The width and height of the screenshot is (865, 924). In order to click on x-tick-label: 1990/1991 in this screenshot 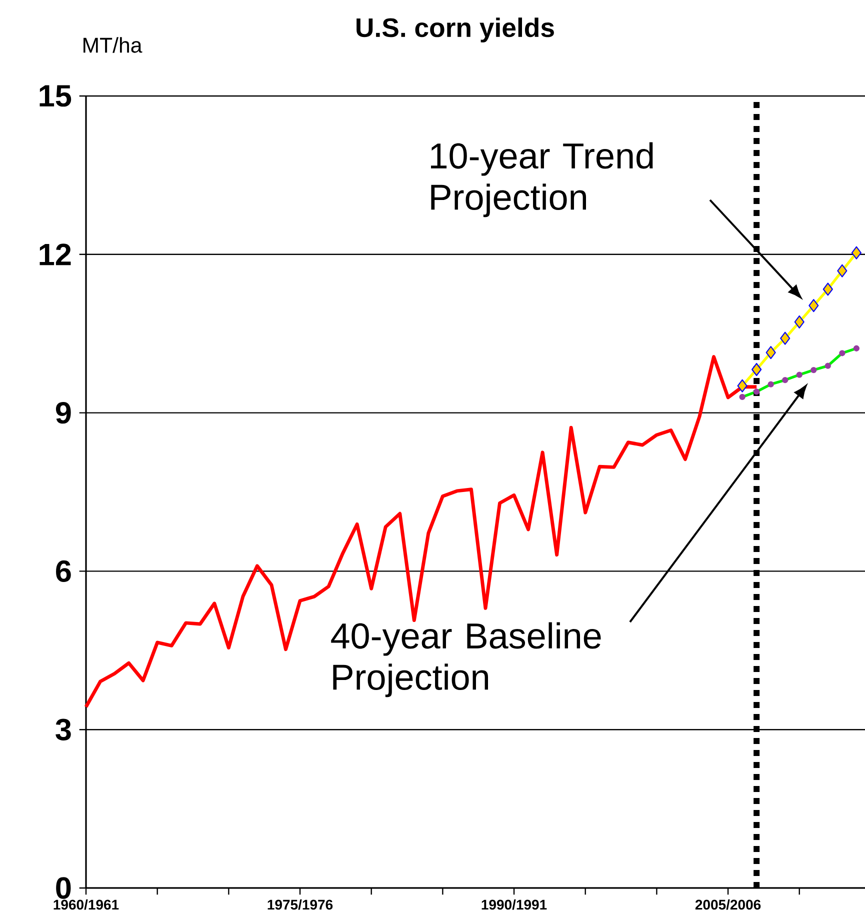, I will do `click(514, 904)`.